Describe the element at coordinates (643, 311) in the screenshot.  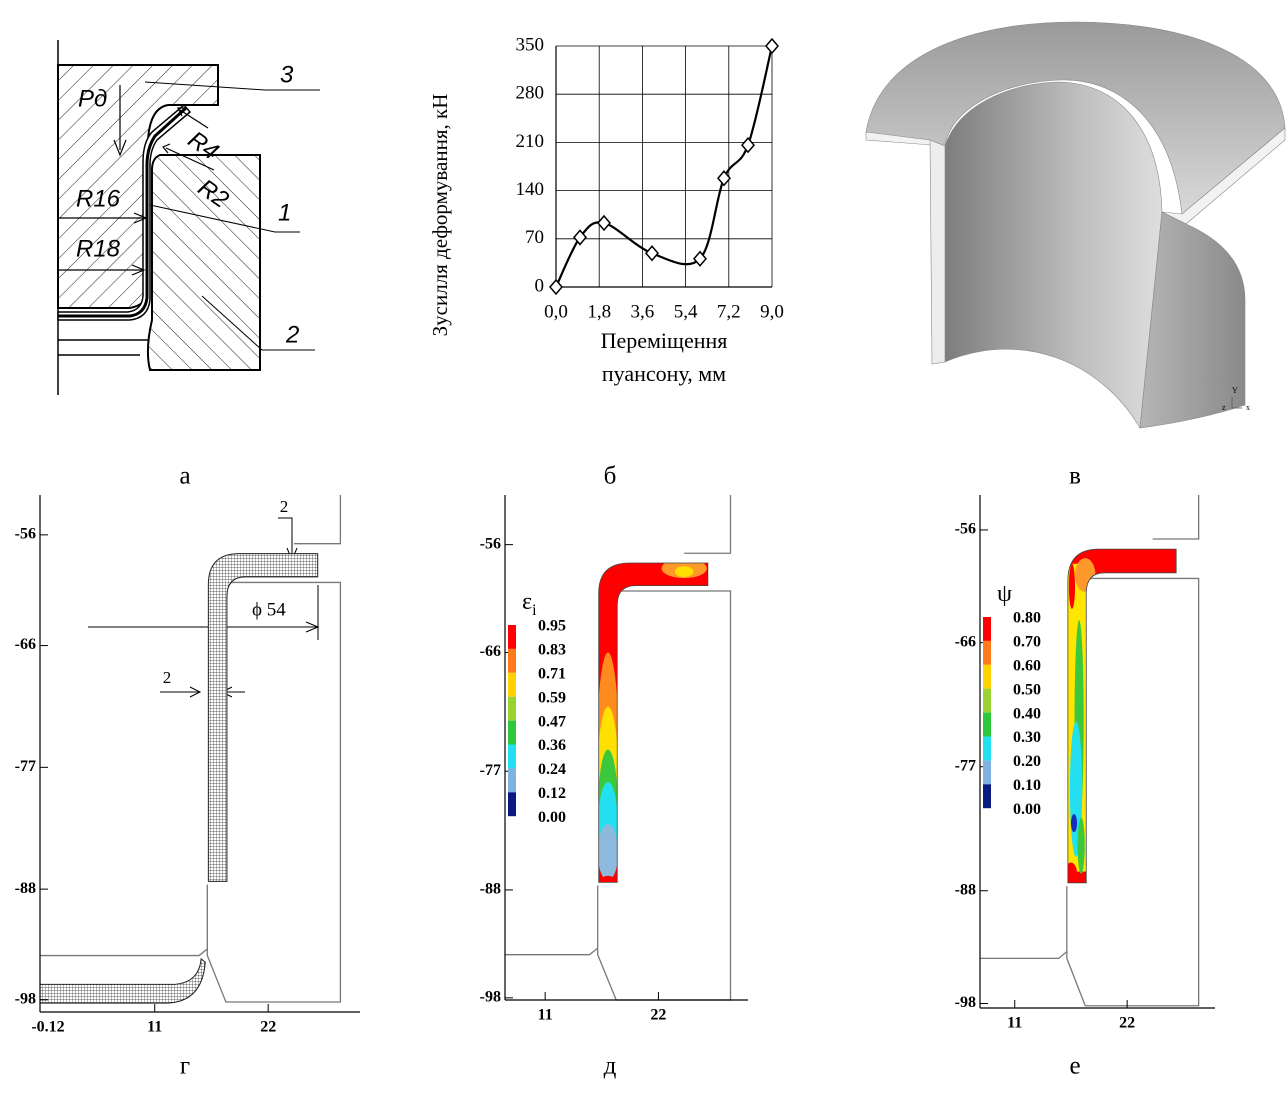
I see `x-tick-label: 3,6` at that location.